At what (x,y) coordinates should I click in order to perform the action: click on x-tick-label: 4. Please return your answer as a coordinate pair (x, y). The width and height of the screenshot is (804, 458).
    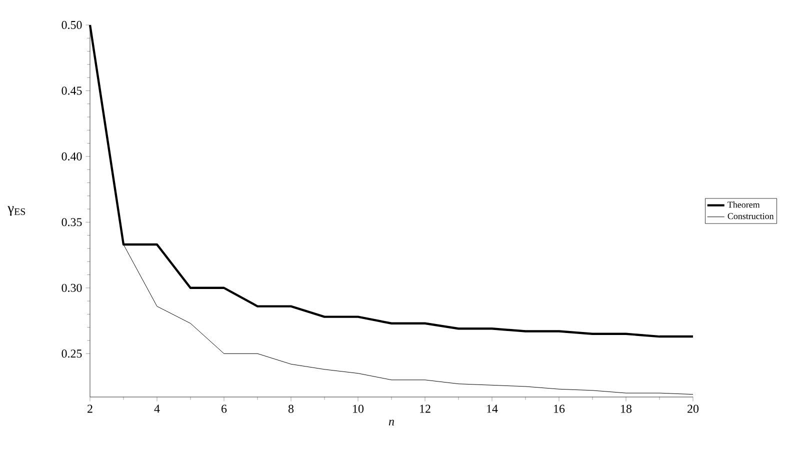
    Looking at the image, I should click on (157, 408).